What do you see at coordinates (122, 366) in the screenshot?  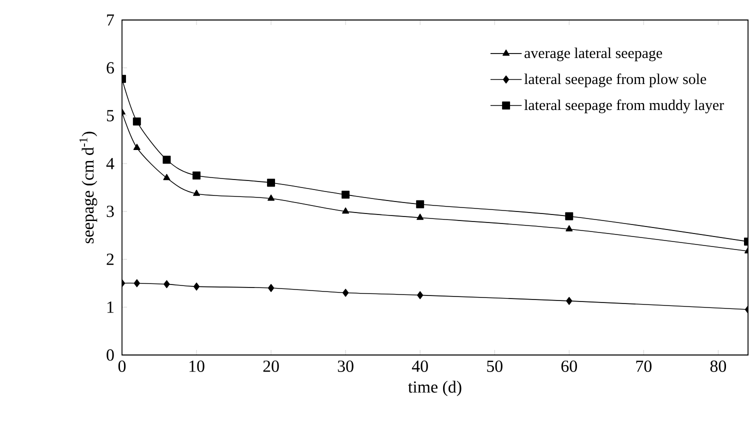 I see `x-tick-label: 0` at bounding box center [122, 366].